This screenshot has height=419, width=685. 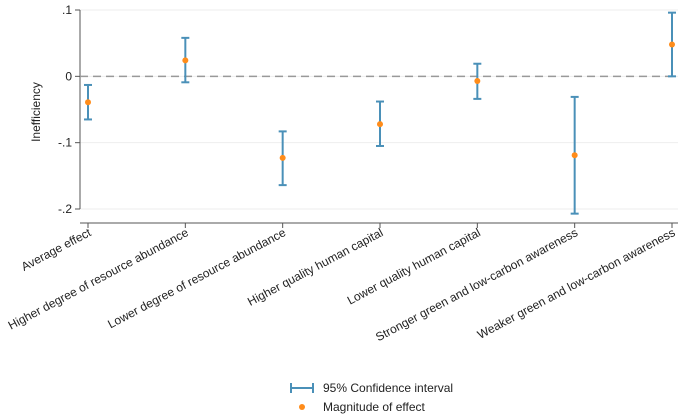 I want to click on y-tick-label: -.1, so click(x=65, y=143).